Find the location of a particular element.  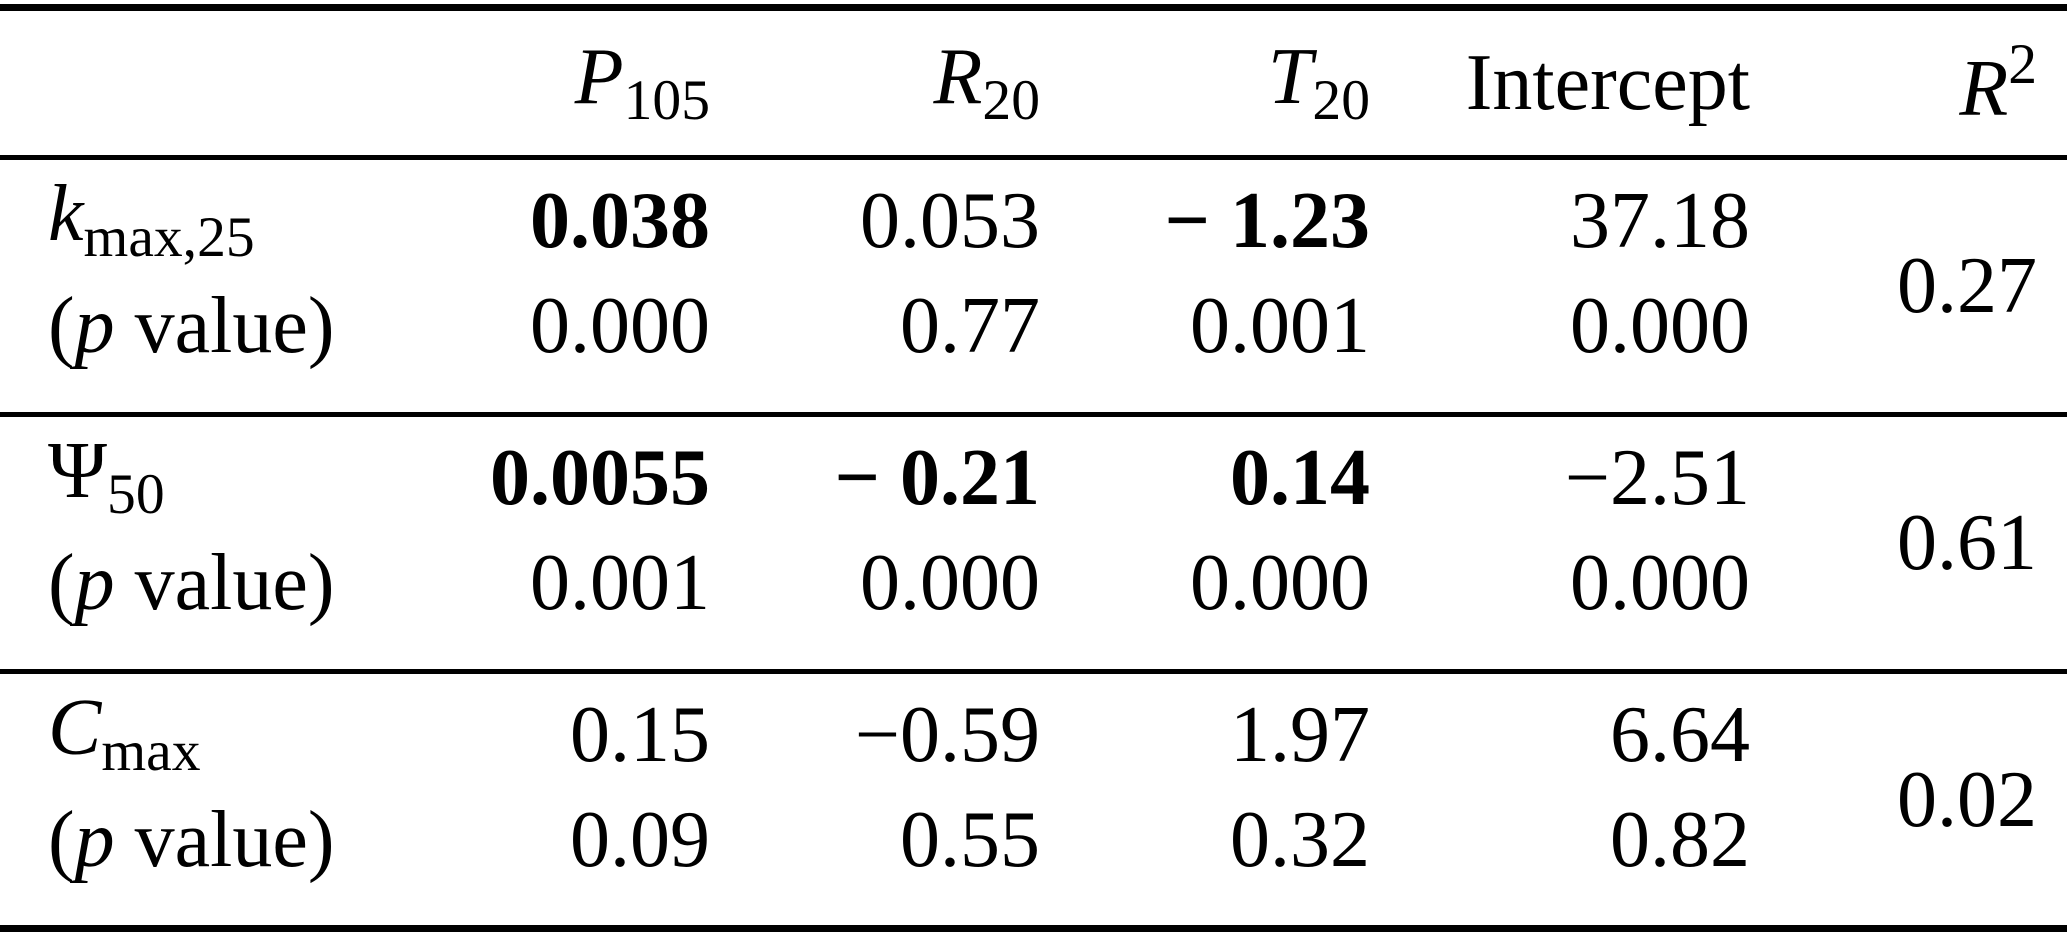

col-header-r20: R20 is located at coordinates (905, 83).